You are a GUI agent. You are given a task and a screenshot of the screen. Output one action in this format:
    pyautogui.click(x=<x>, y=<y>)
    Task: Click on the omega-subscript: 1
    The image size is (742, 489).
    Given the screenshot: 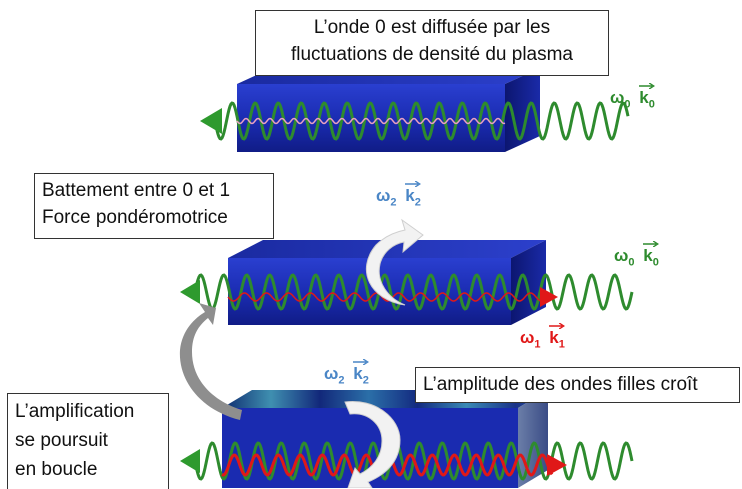 What is the action you would take?
    pyautogui.click(x=537, y=344)
    